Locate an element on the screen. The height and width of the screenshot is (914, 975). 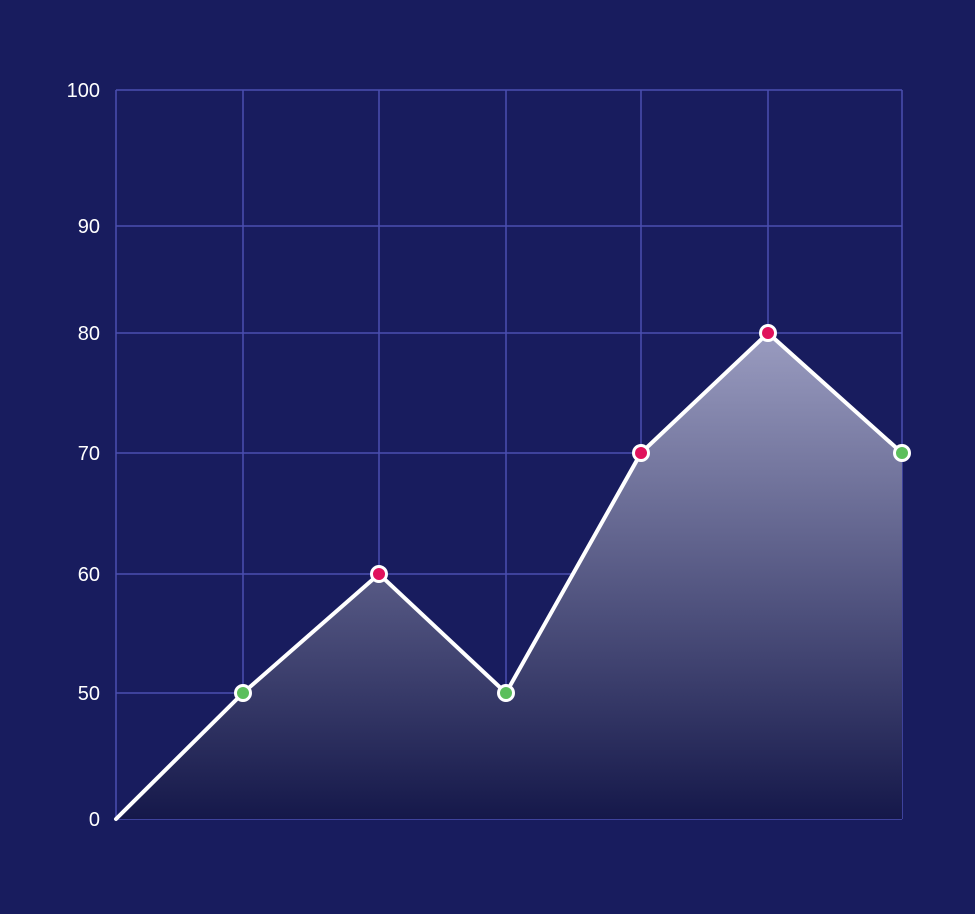
y-tick-label: 50 is located at coordinates (89, 694).